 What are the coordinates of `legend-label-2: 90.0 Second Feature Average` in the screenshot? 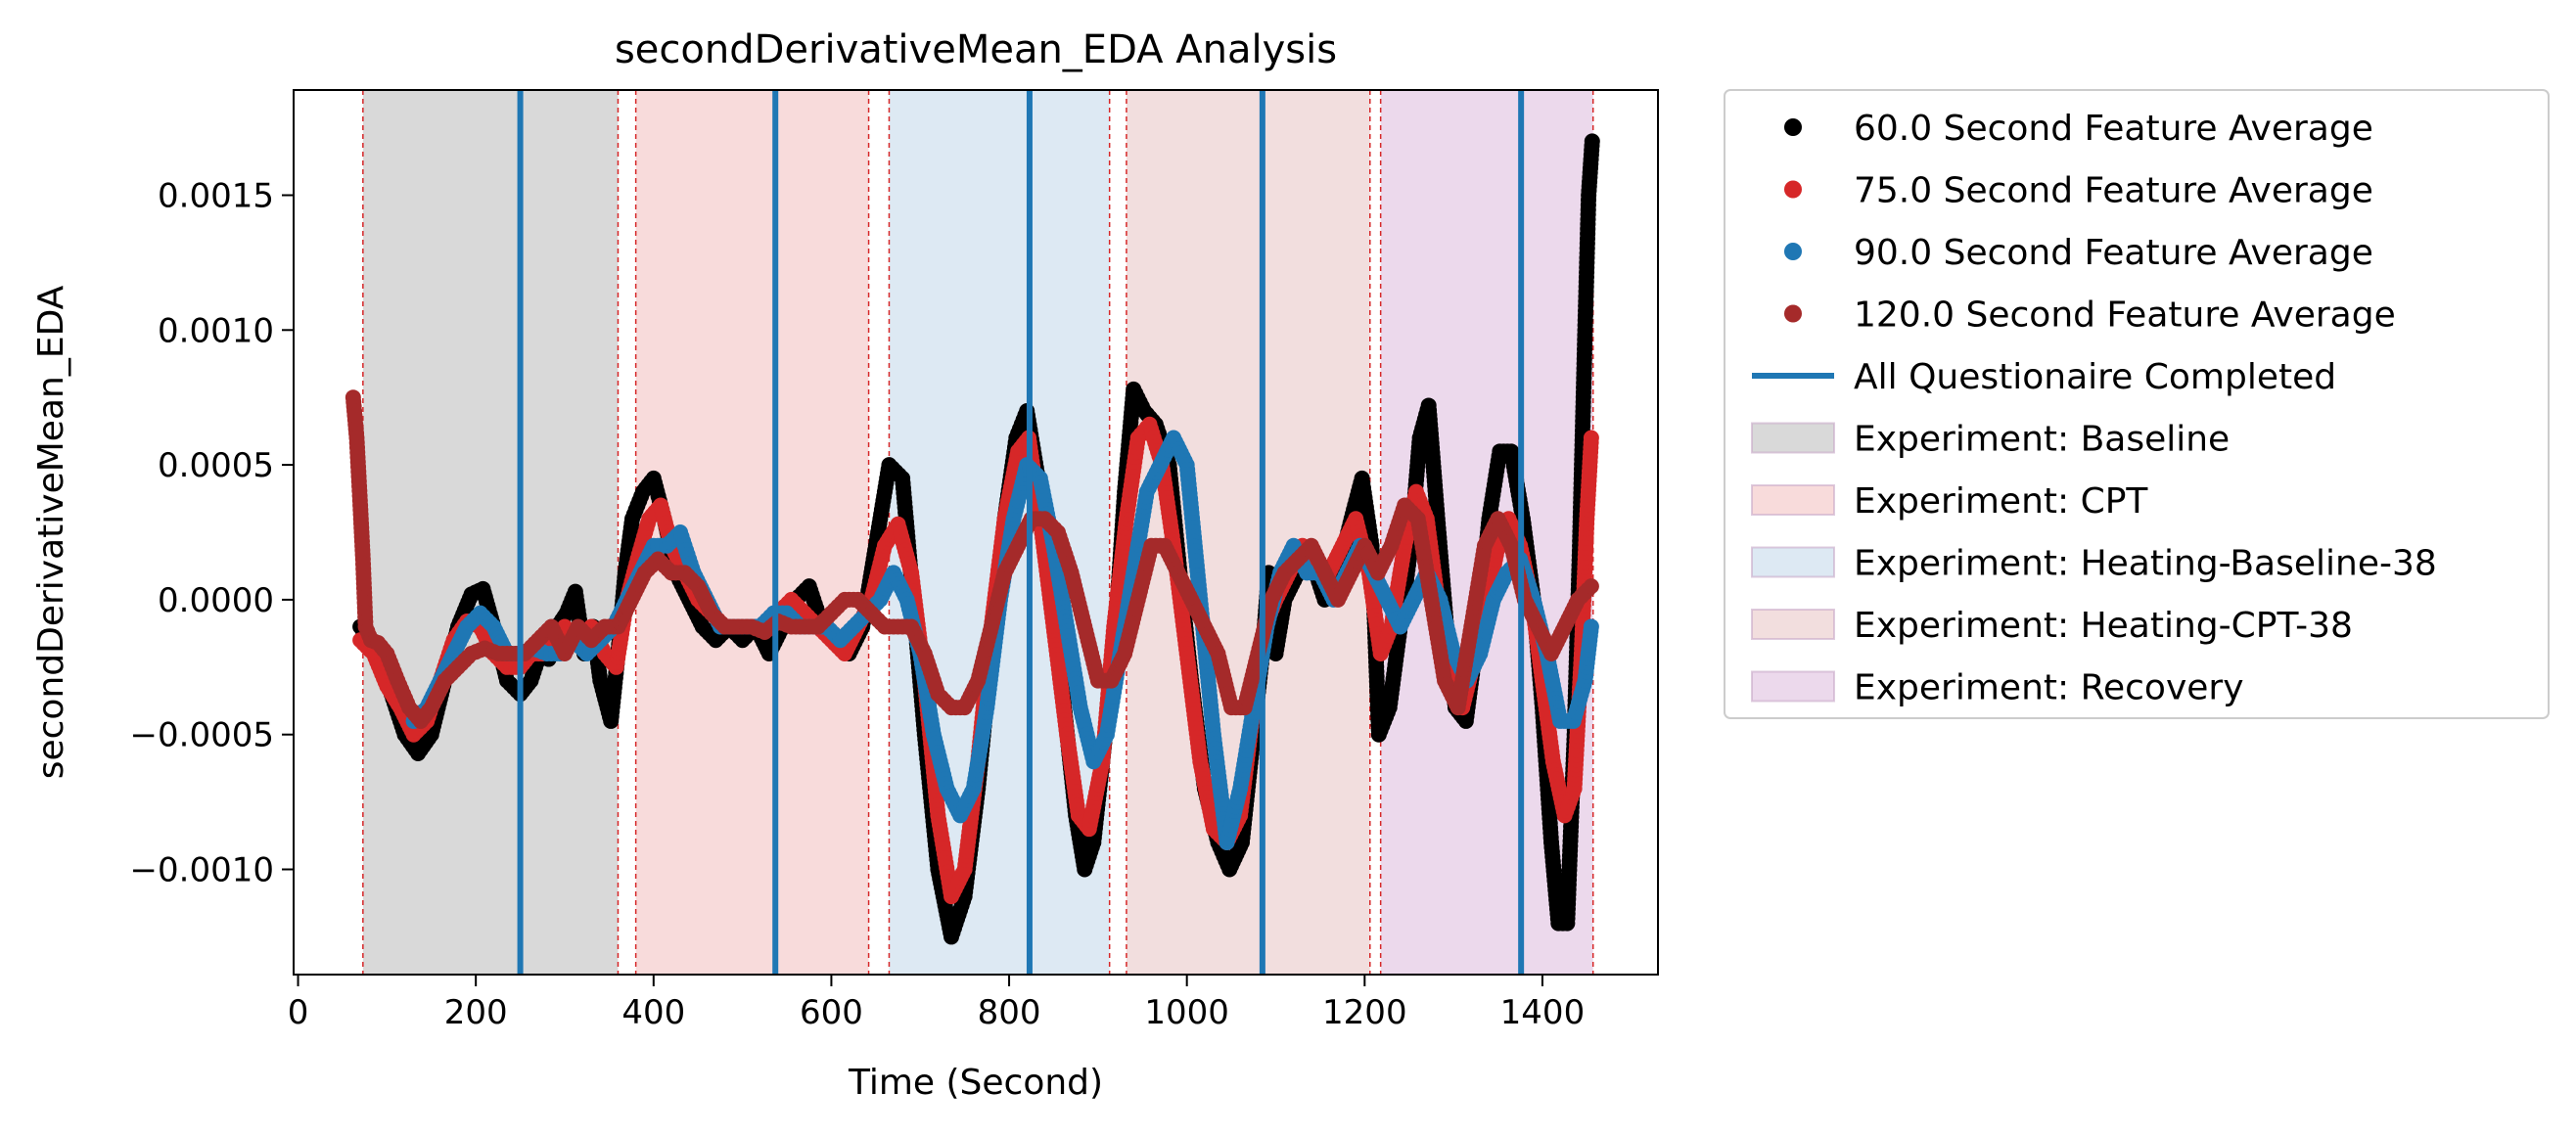 It's located at (2114, 253).